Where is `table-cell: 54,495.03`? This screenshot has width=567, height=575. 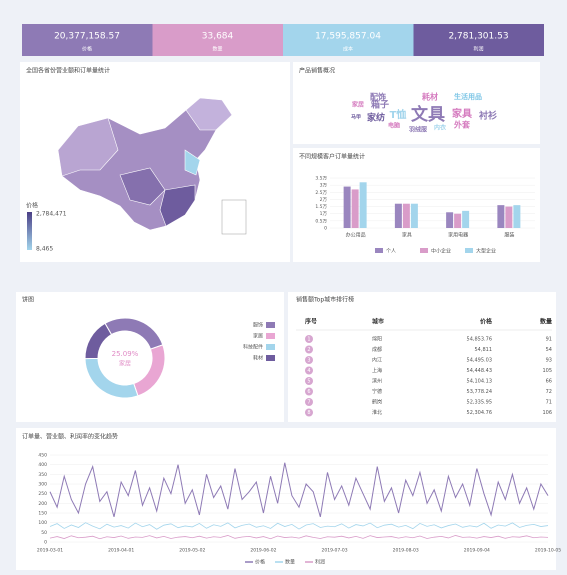
table-cell: 54,495.03 is located at coordinates (479, 361).